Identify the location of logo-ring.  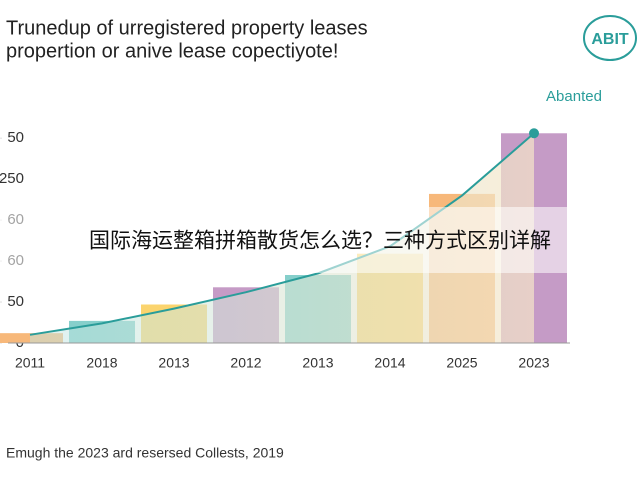
(610, 38).